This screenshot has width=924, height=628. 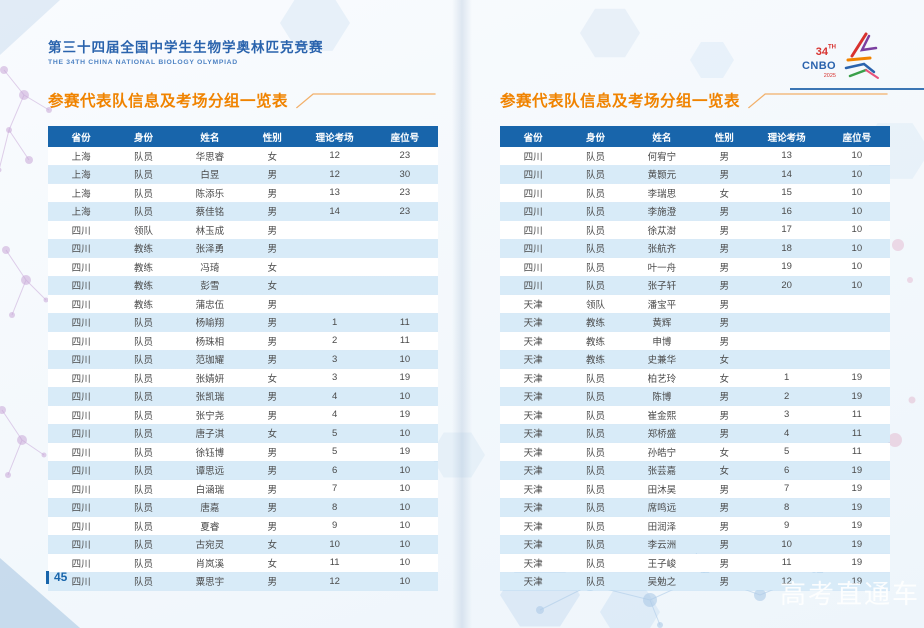 I want to click on table-cell: 范珈耀, so click(x=210, y=361).